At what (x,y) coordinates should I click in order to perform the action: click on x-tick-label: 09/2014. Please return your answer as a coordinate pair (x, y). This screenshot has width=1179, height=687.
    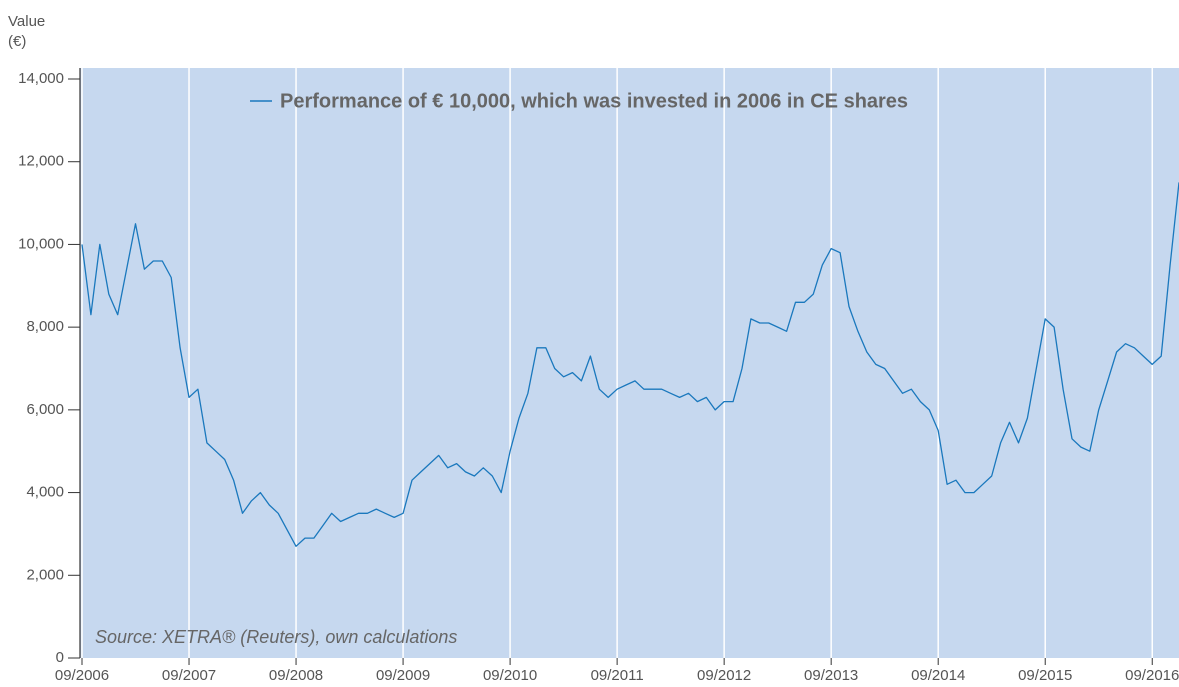
    Looking at the image, I should click on (938, 675).